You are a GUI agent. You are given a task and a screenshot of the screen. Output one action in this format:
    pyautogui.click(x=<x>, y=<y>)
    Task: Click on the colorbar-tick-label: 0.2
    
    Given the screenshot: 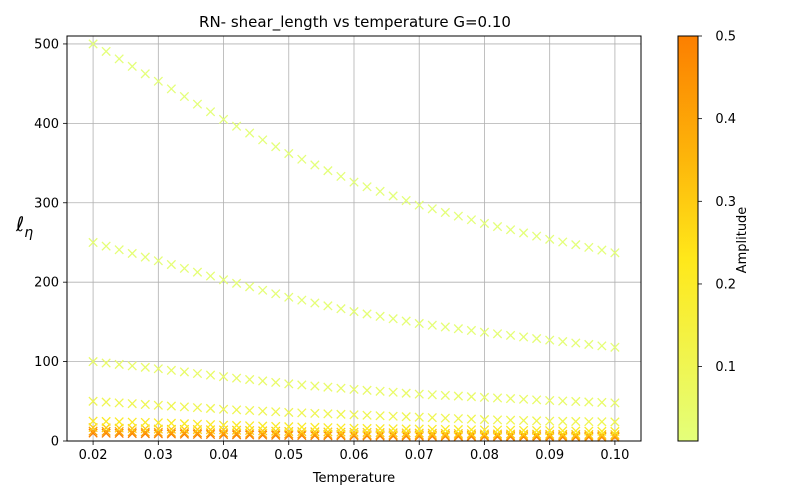 What is the action you would take?
    pyautogui.click(x=725, y=284)
    